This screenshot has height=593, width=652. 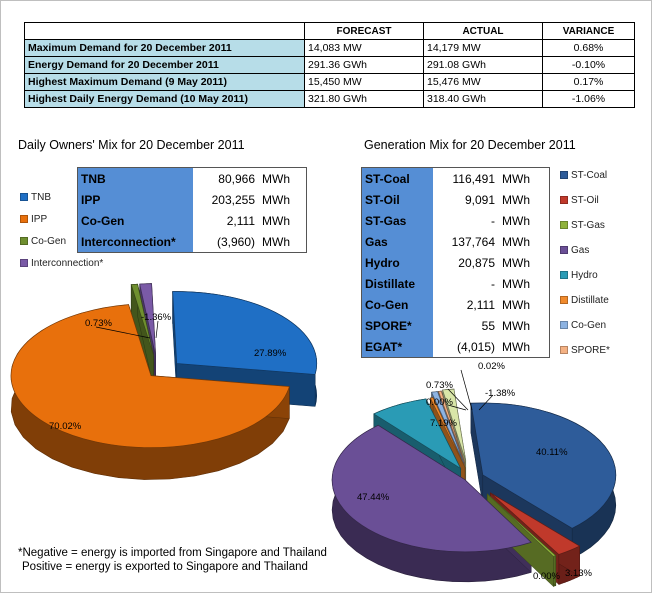 What do you see at coordinates (521, 525) in the screenshot?
I see `pie-slice-st-gas` at bounding box center [521, 525].